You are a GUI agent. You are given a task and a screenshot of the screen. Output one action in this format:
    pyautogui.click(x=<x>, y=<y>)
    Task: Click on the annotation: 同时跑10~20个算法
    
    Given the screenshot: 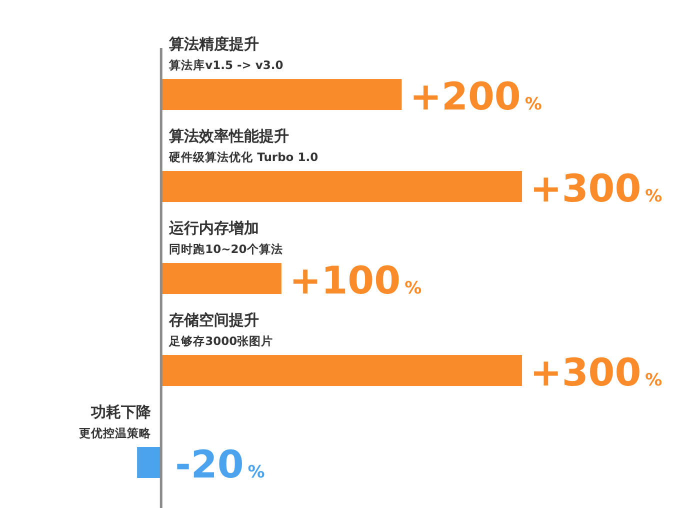 What is the action you would take?
    pyautogui.click(x=226, y=249)
    